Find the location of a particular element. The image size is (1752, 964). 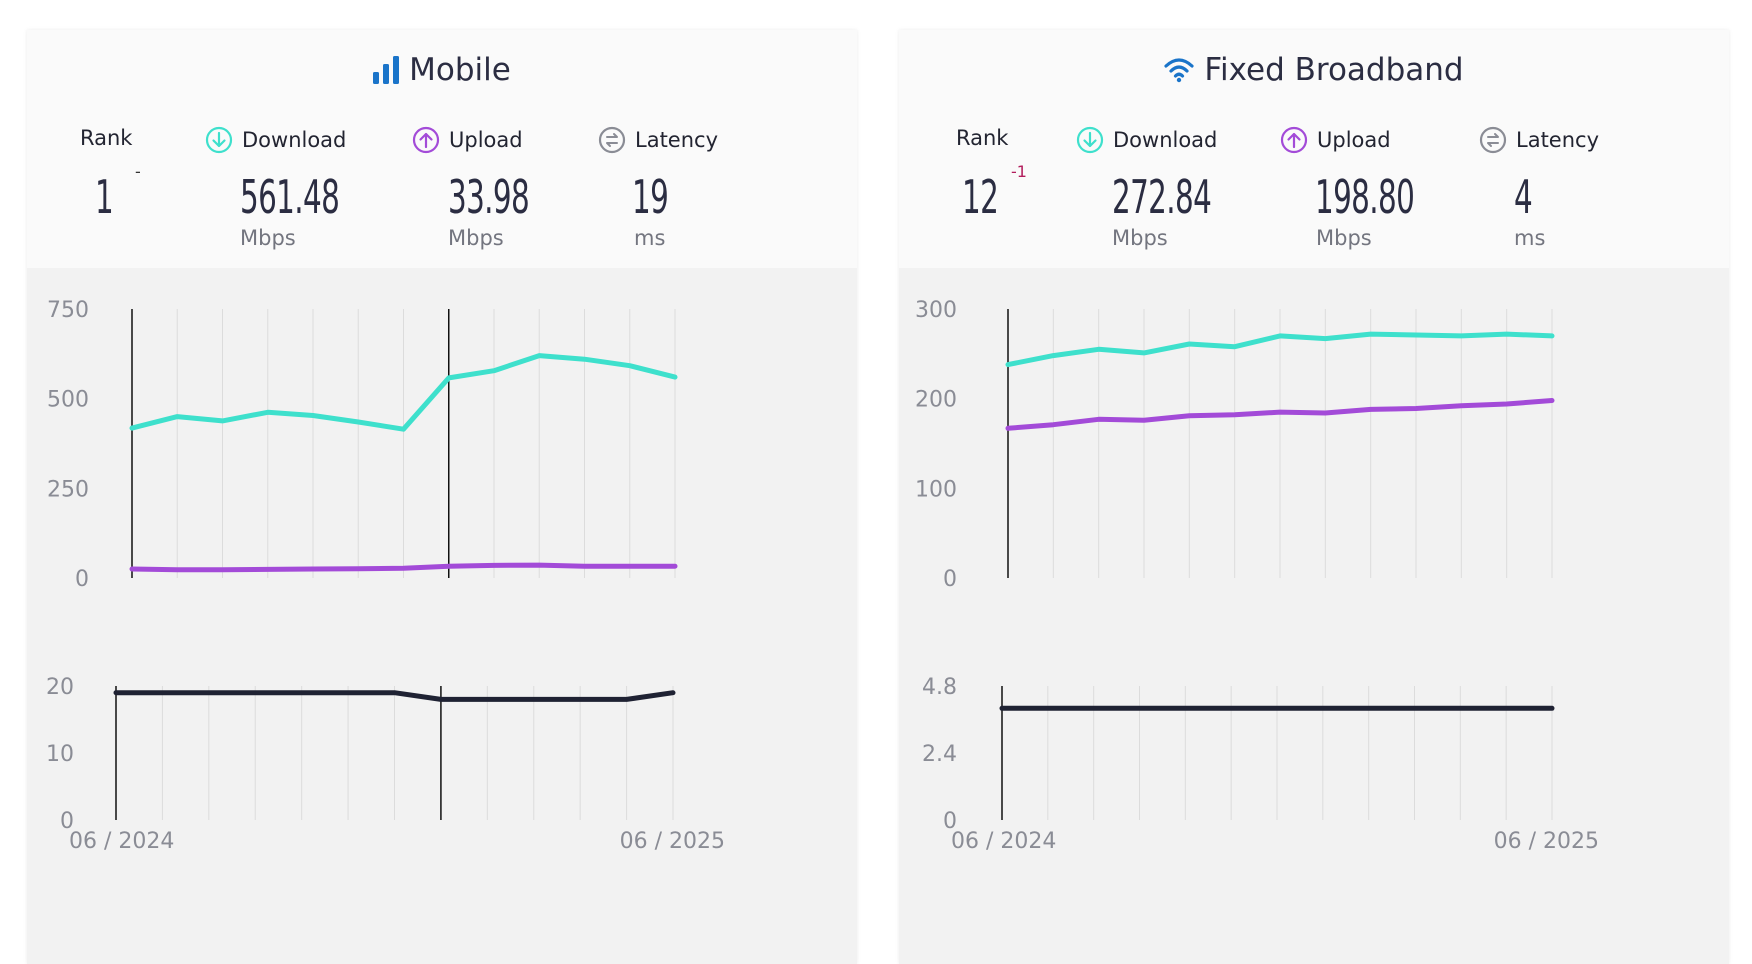

y-tick-label: 2.4 is located at coordinates (939, 754).